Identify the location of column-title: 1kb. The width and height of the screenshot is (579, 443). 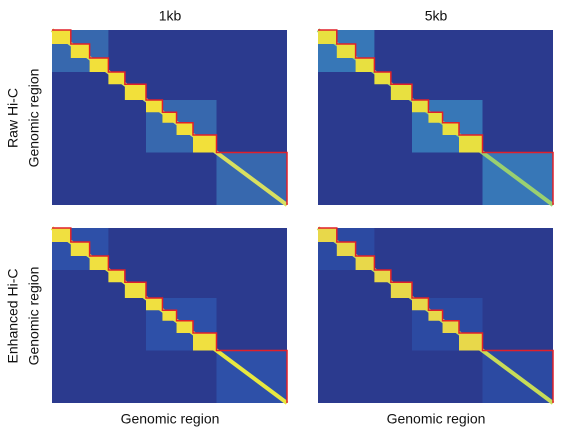
(170, 16).